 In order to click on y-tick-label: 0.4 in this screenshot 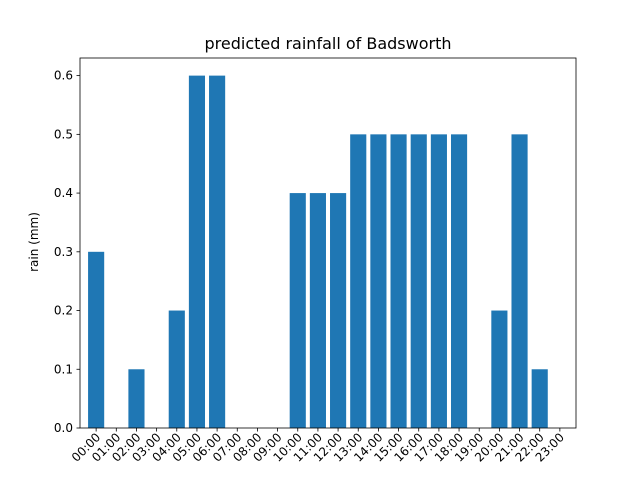, I will do `click(63, 193)`.